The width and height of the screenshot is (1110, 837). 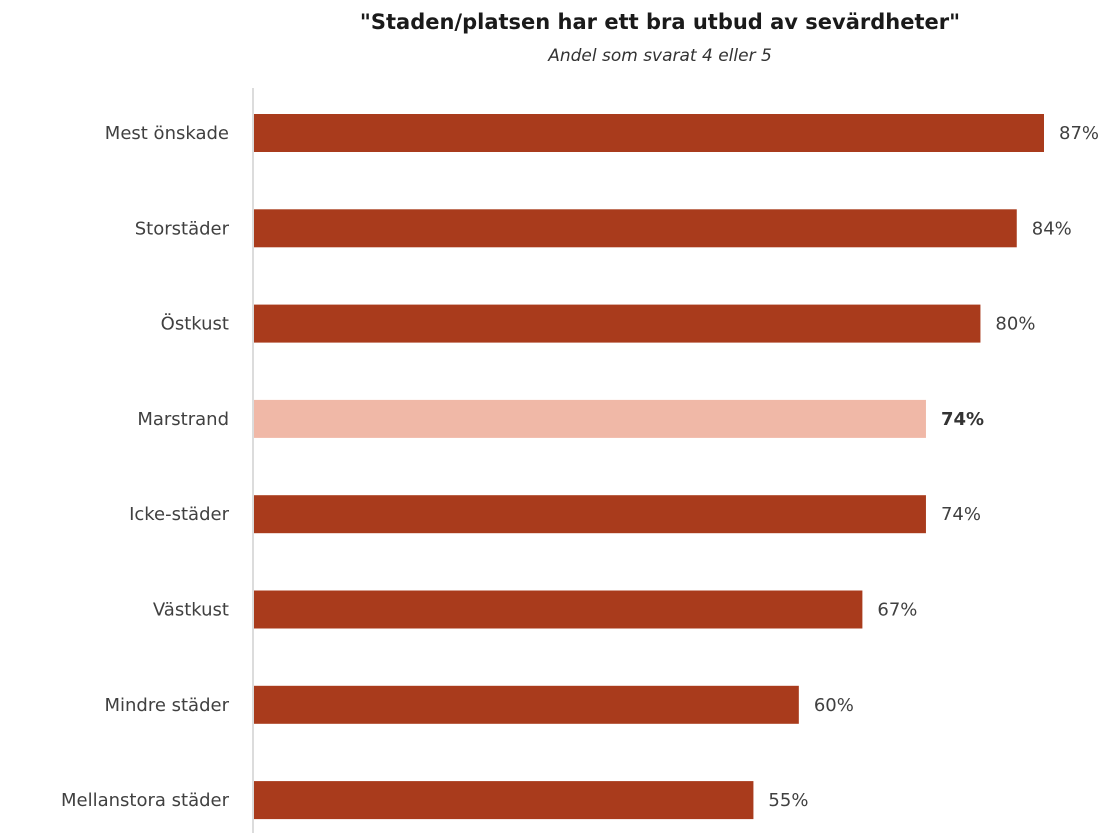 I want to click on category-label: Västkust, so click(x=191, y=610).